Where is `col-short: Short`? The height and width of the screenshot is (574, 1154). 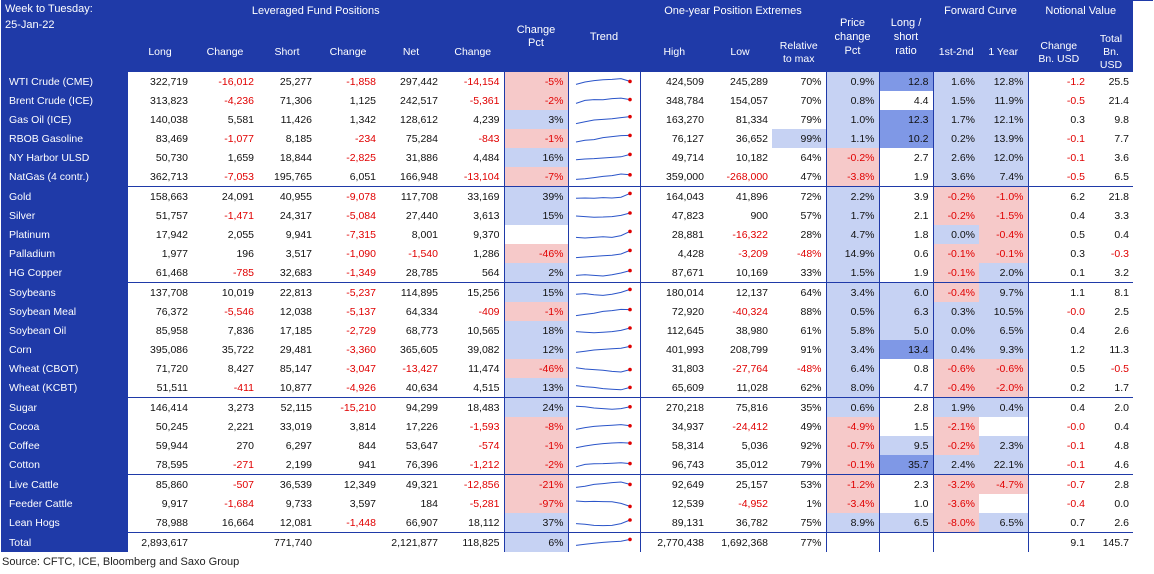
col-short: Short is located at coordinates (287, 52).